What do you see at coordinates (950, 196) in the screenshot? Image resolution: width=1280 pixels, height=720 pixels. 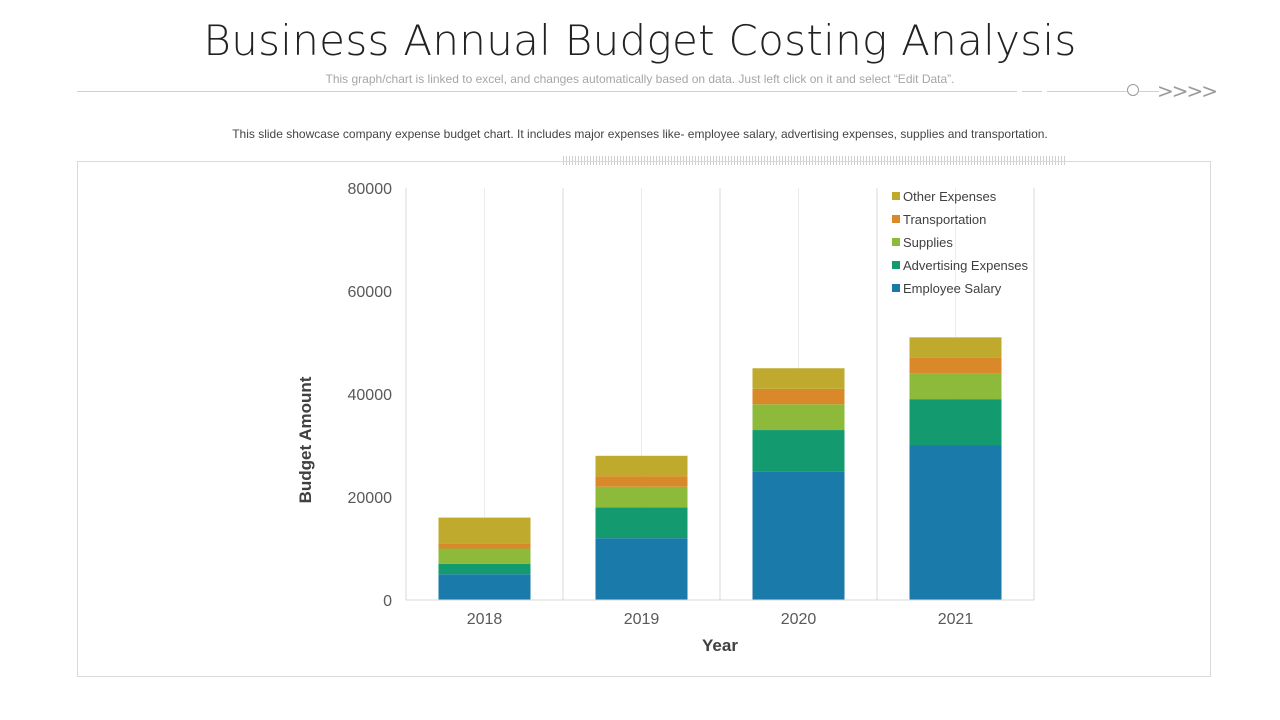 I see `legend-label: Other Expenses` at bounding box center [950, 196].